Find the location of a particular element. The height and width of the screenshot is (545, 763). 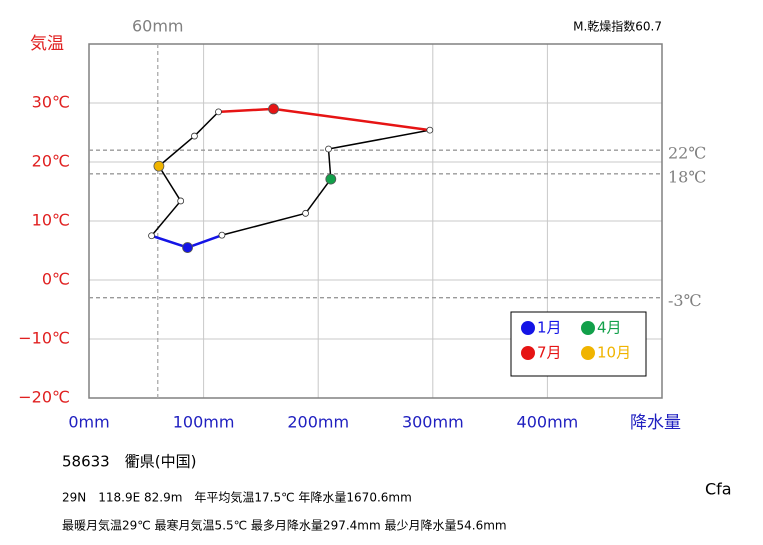

reference-label: -3℃ is located at coordinates (684, 300).